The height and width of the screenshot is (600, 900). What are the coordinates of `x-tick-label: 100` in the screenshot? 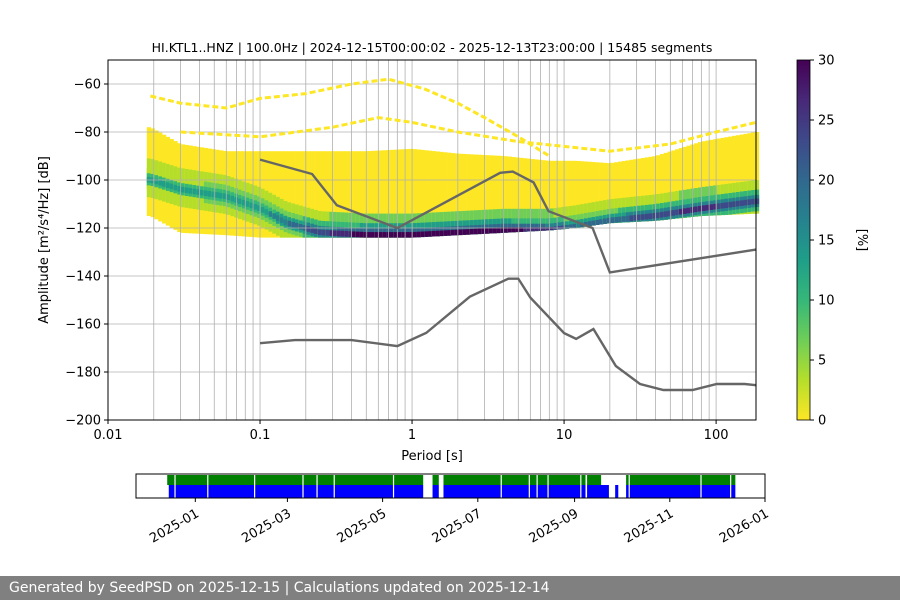 It's located at (716, 435).